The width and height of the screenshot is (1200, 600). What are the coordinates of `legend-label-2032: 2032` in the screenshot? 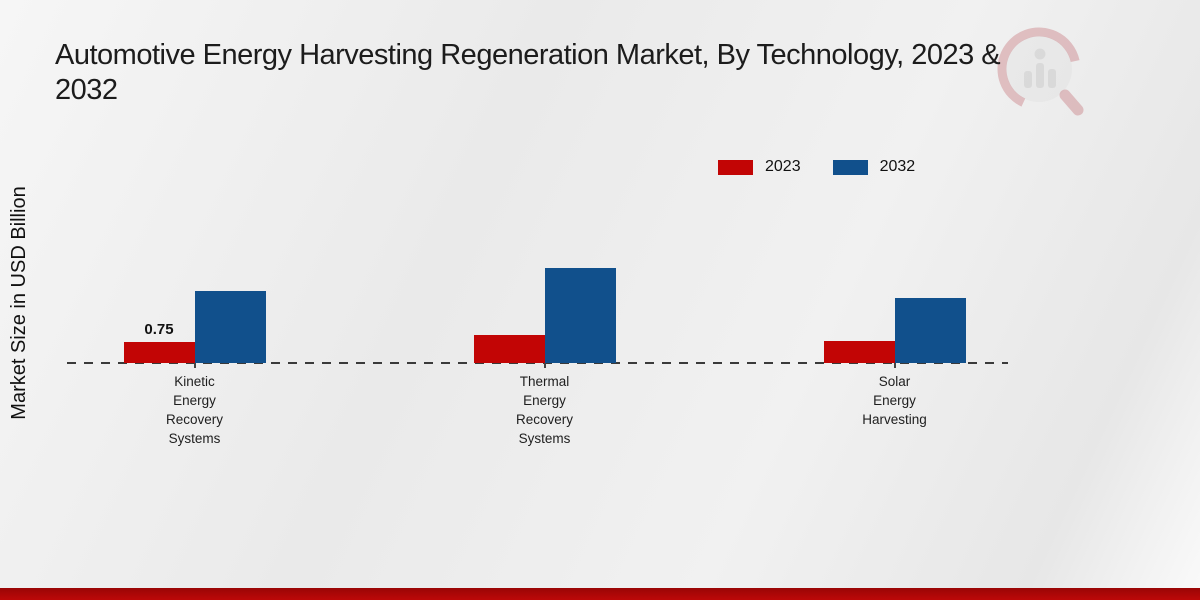 It's located at (897, 166).